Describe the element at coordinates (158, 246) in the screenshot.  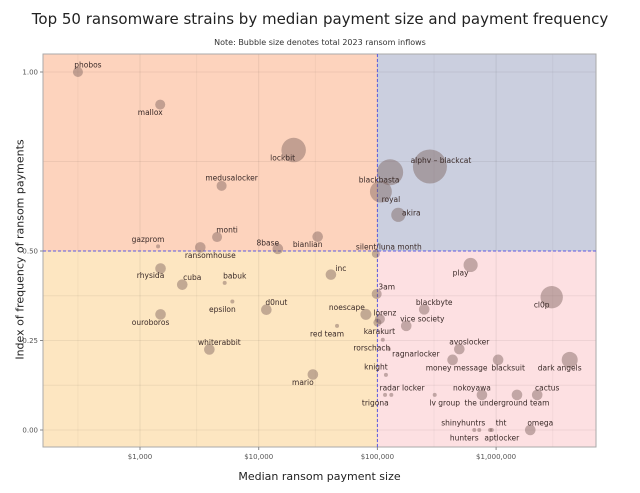
I see `bubble-gazprom` at that location.